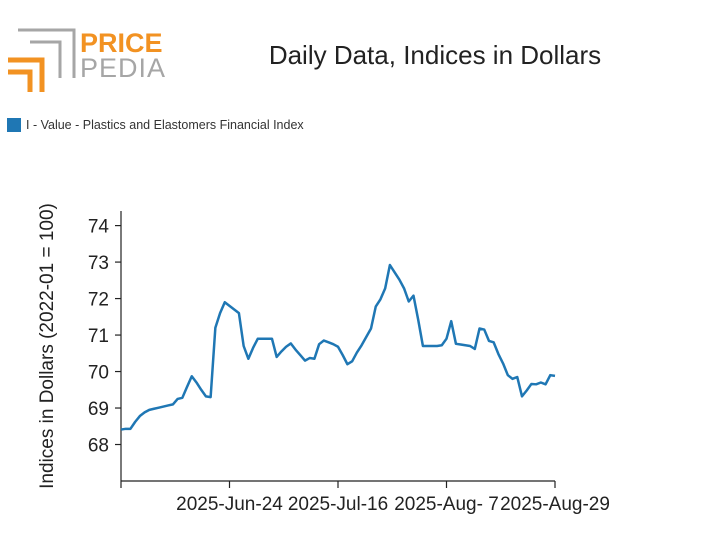  What do you see at coordinates (98, 336) in the screenshot?
I see `y-tick-label: 71` at bounding box center [98, 336].